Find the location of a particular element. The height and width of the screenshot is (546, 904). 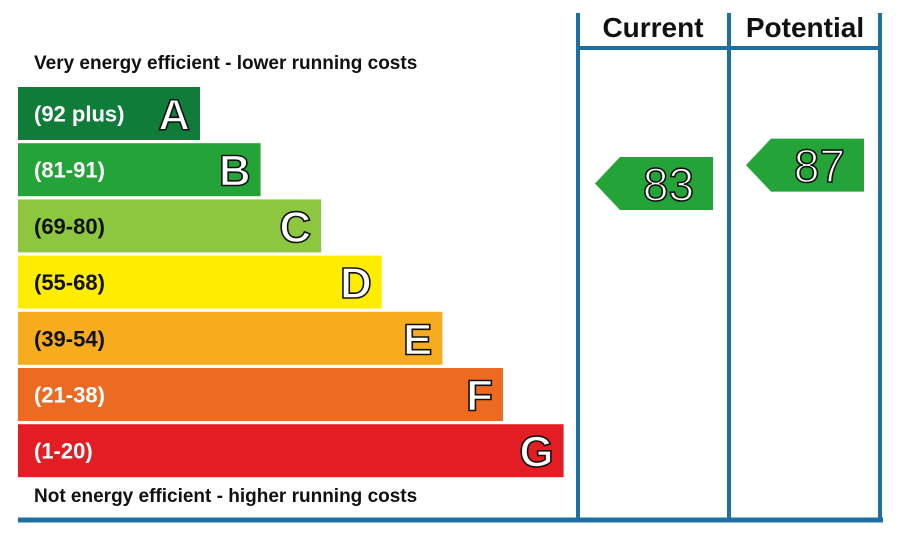

band-c-range: (69-80) is located at coordinates (69, 226).